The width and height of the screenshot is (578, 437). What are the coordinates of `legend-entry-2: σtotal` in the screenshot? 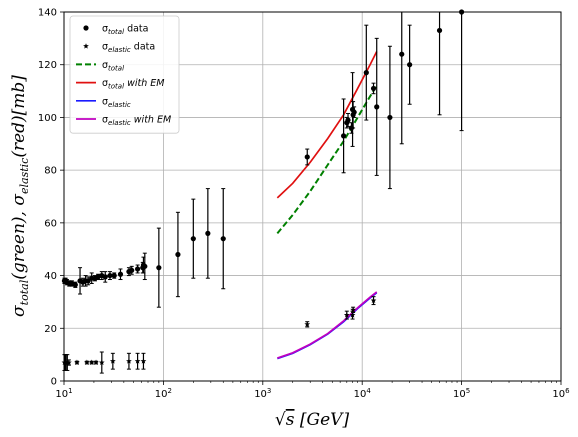 It's located at (100, 66).